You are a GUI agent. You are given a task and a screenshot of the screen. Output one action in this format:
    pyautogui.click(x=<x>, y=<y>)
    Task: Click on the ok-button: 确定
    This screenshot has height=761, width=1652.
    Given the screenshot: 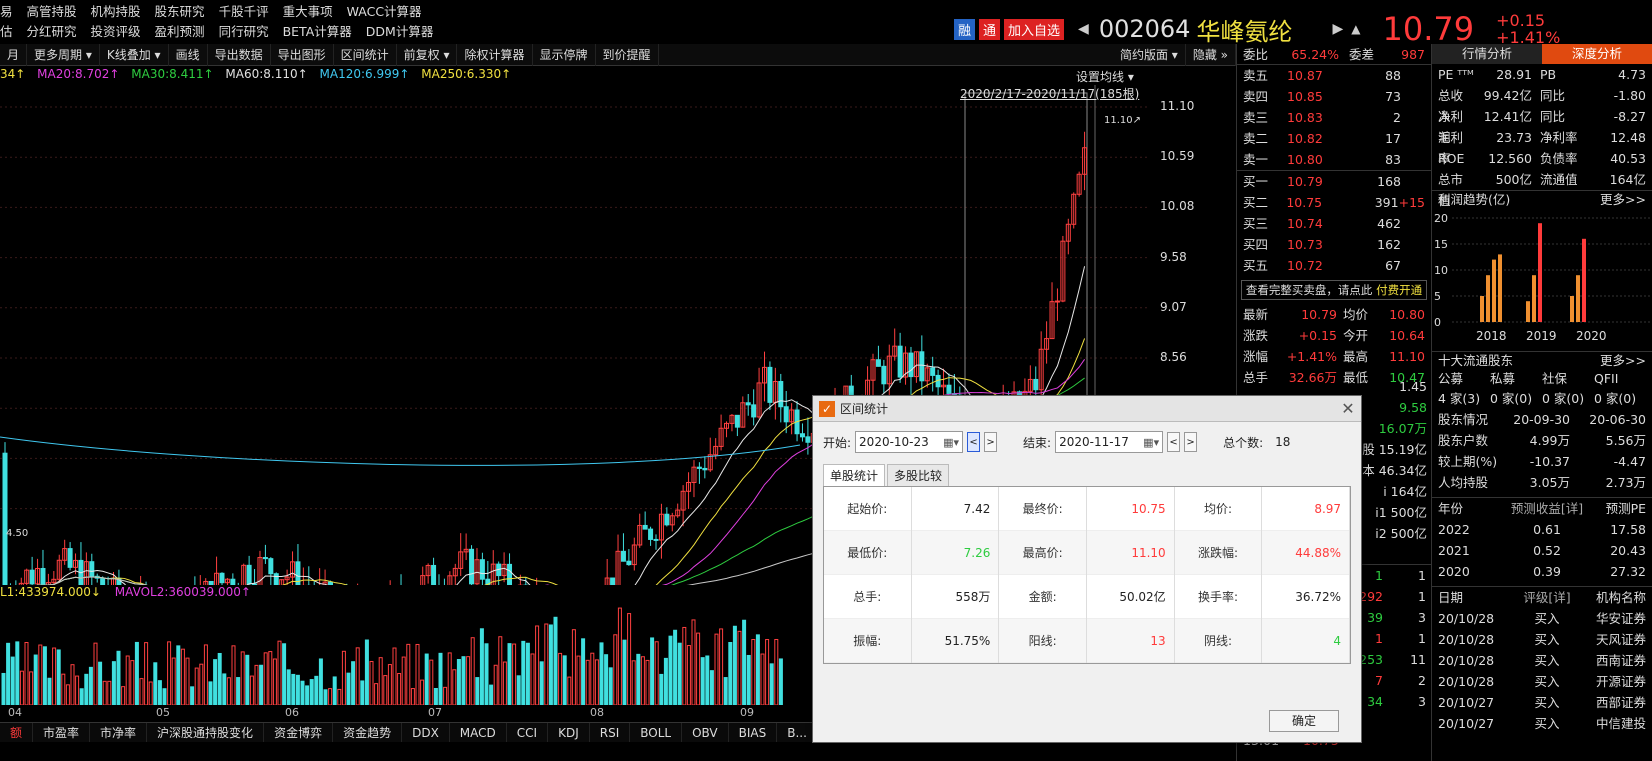 What is the action you would take?
    pyautogui.click(x=1304, y=721)
    